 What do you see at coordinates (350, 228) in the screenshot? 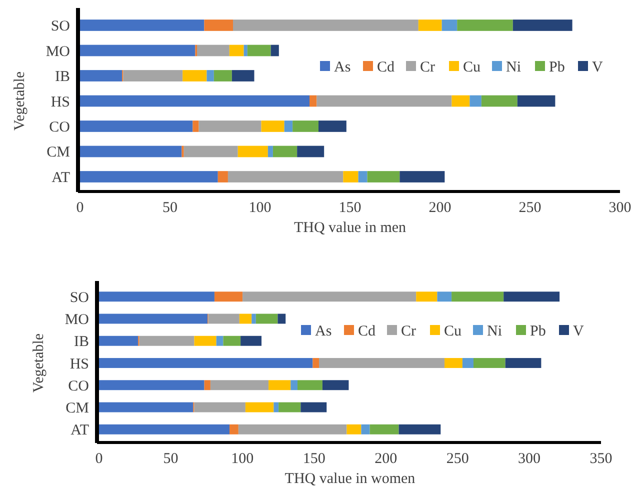
I see `x-axis-title: THQ value in men` at bounding box center [350, 228].